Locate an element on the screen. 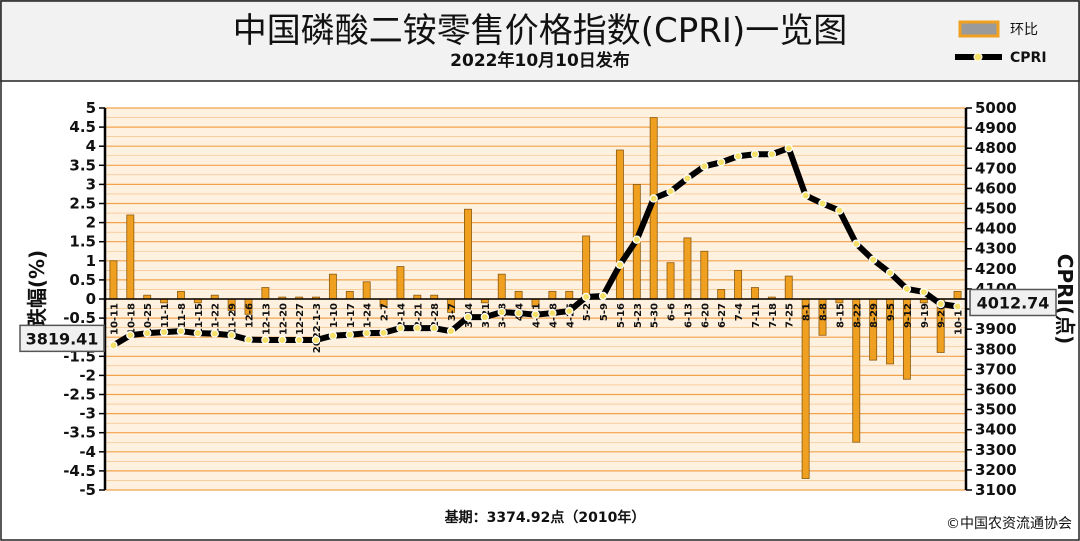  left-tick-label: 3 is located at coordinates (91, 184).